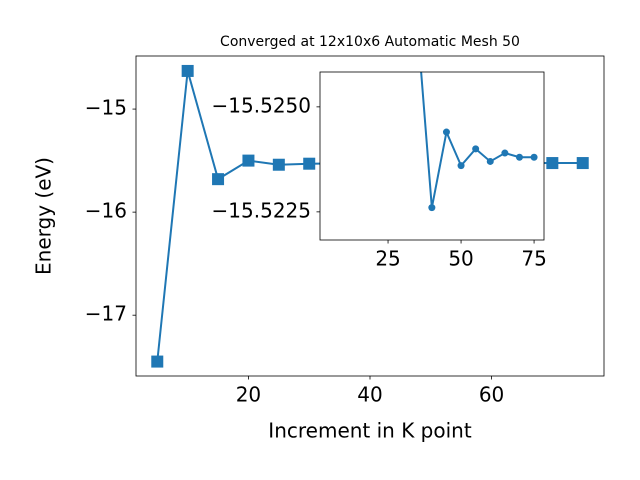  I want to click on x-tick-label: 20, so click(248, 395).